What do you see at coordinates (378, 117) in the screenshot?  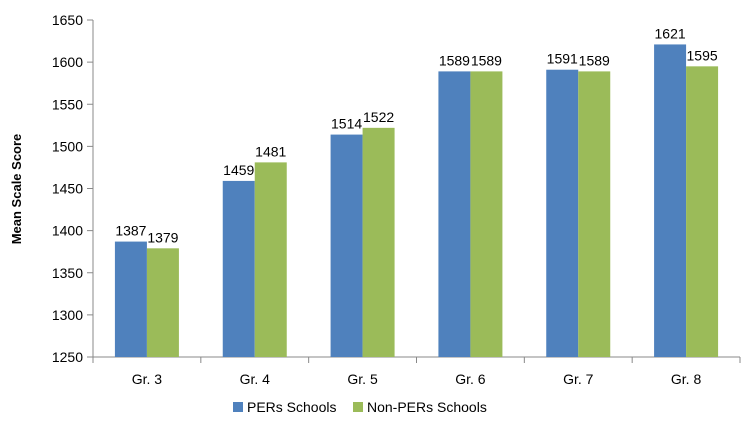 I see `data-label: 1522` at bounding box center [378, 117].